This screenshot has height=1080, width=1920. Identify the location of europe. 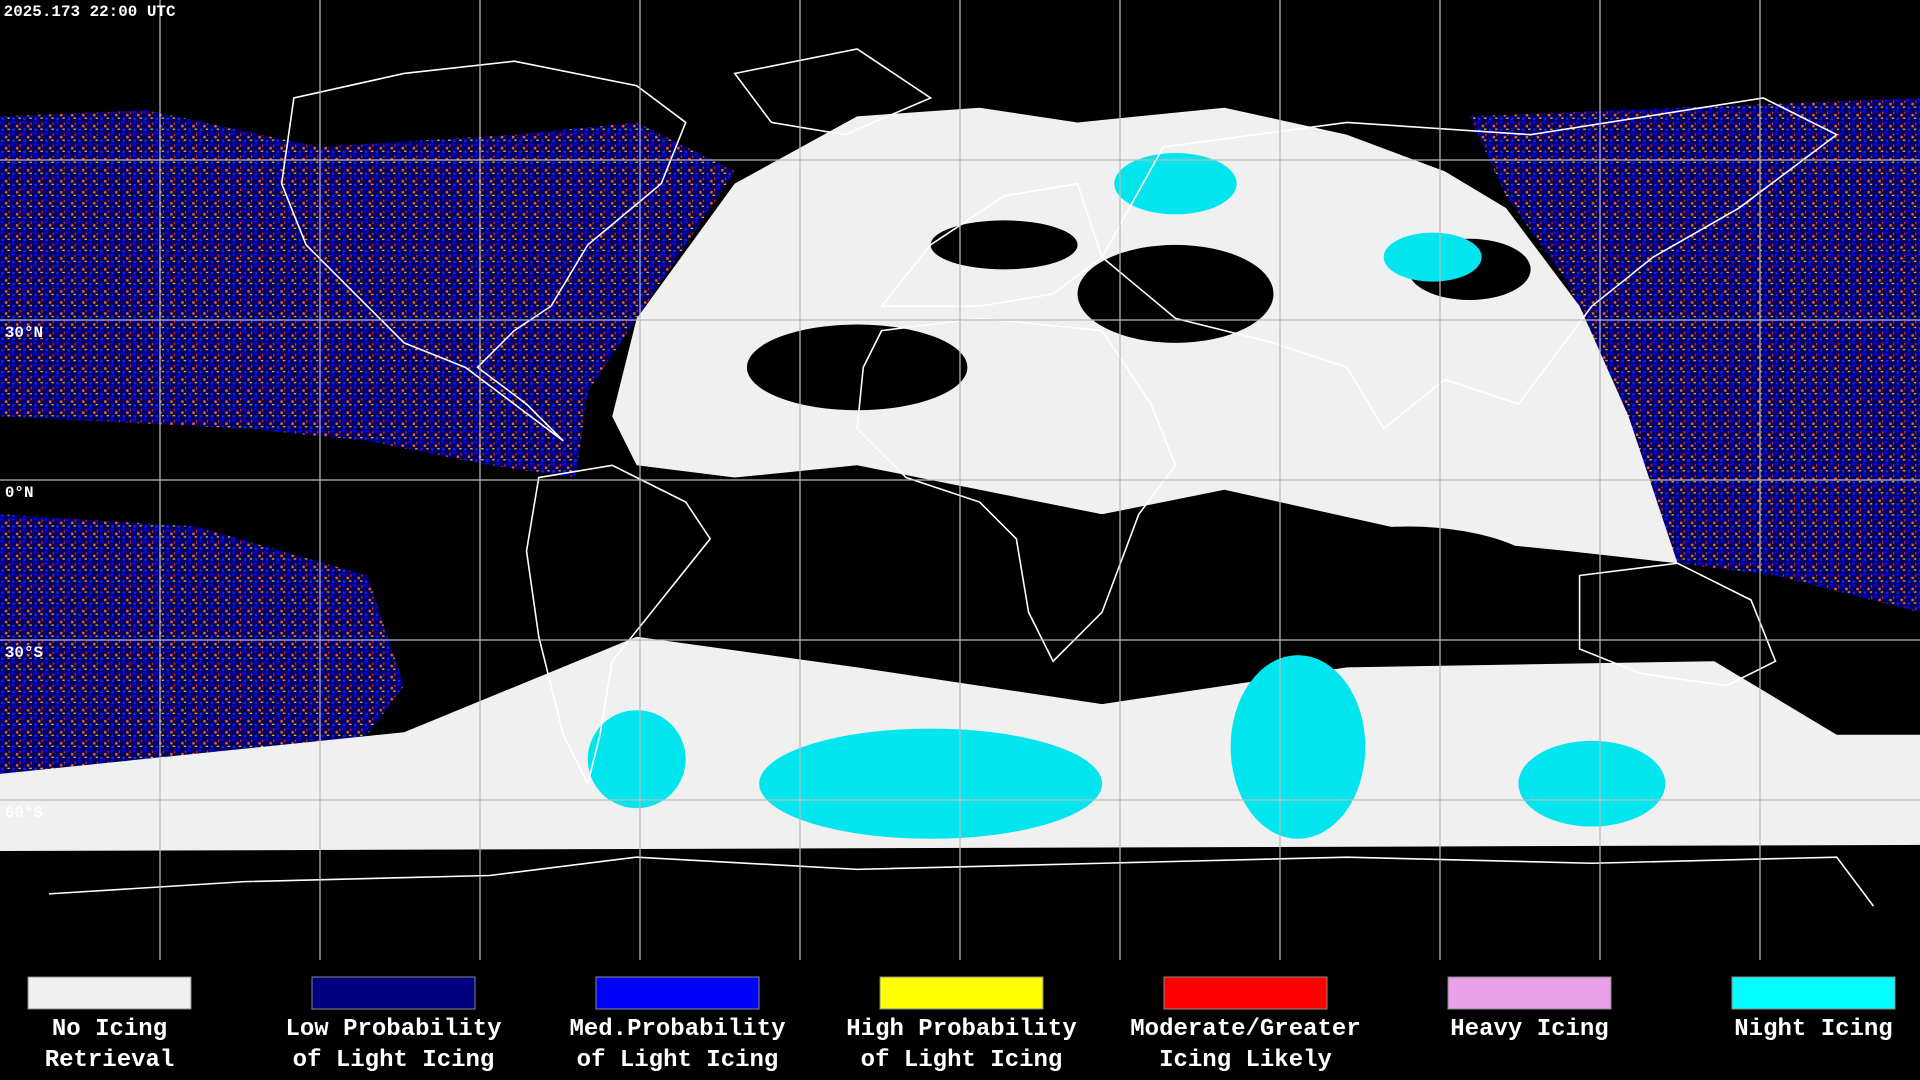
(991, 244).